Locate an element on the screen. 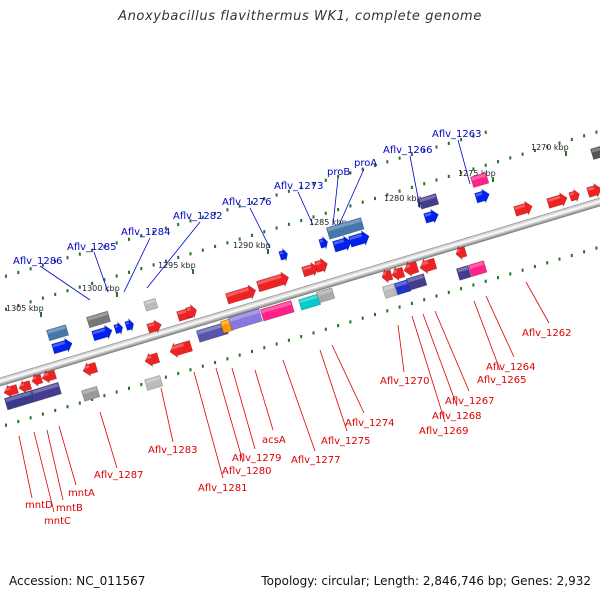 The height and width of the screenshot is (600, 600). scale-tick-label: 1280 kbp is located at coordinates (403, 198).